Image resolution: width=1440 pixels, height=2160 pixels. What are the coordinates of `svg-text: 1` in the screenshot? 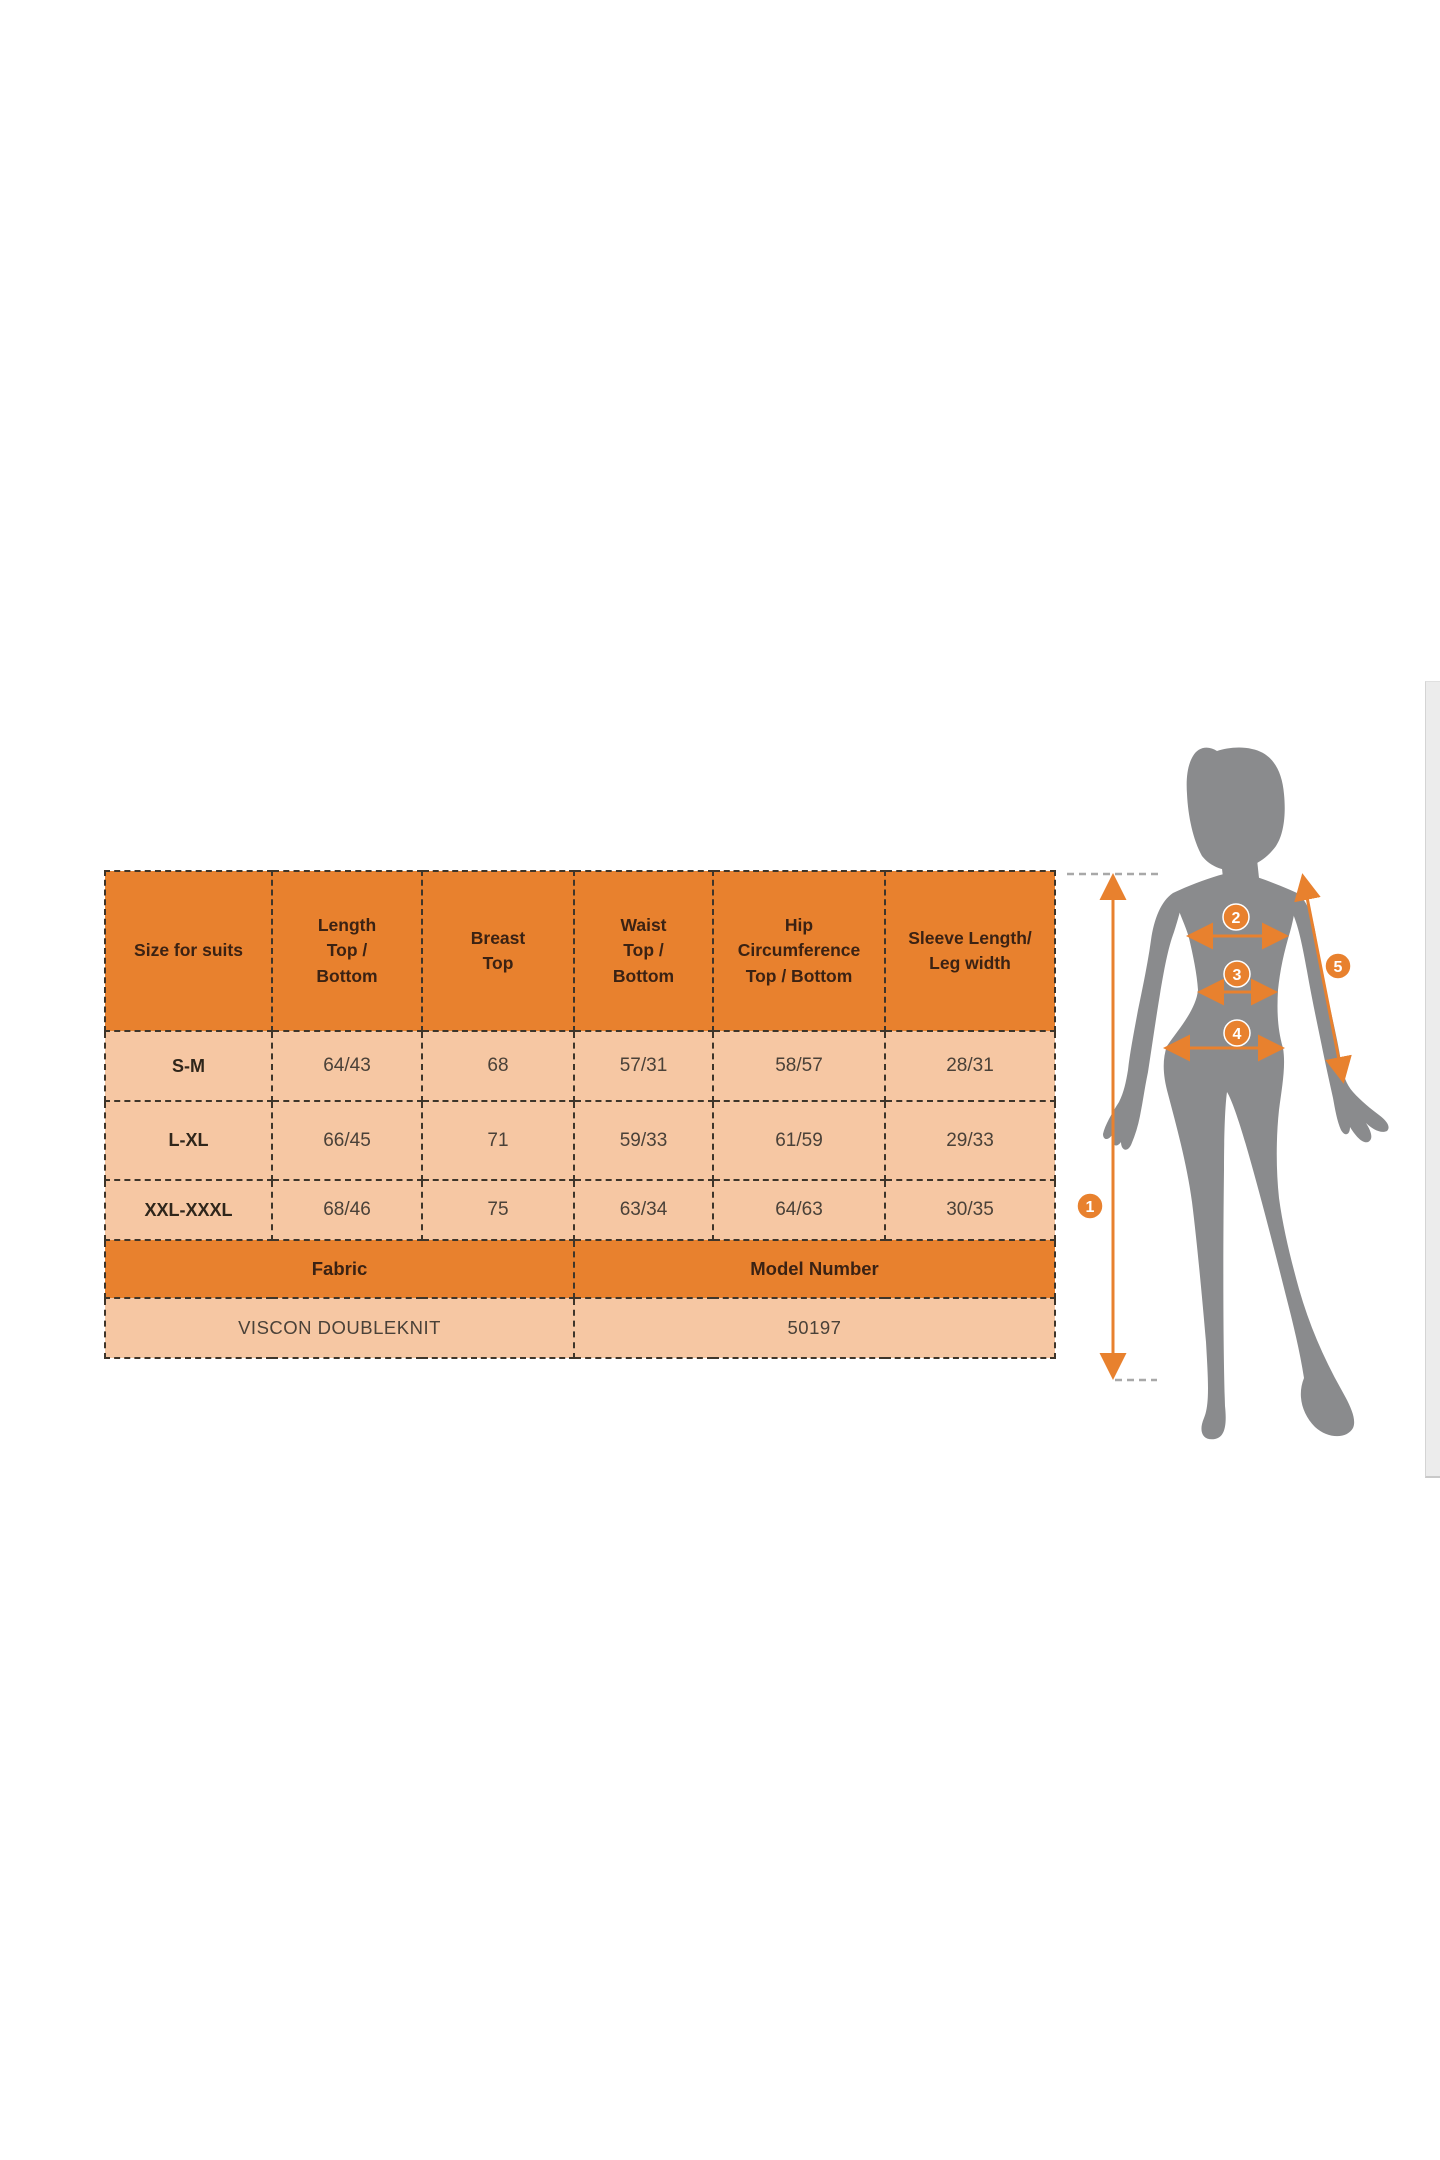 It's located at (1090, 1207).